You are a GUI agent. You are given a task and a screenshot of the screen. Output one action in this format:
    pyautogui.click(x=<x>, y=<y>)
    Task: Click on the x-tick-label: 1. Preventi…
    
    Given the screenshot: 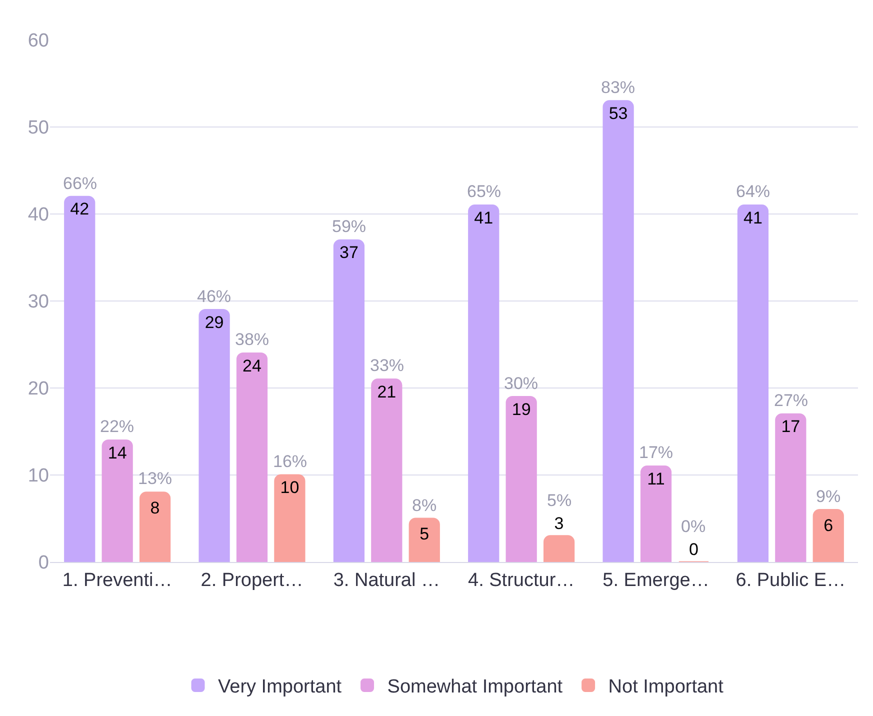 What is the action you would take?
    pyautogui.click(x=117, y=580)
    